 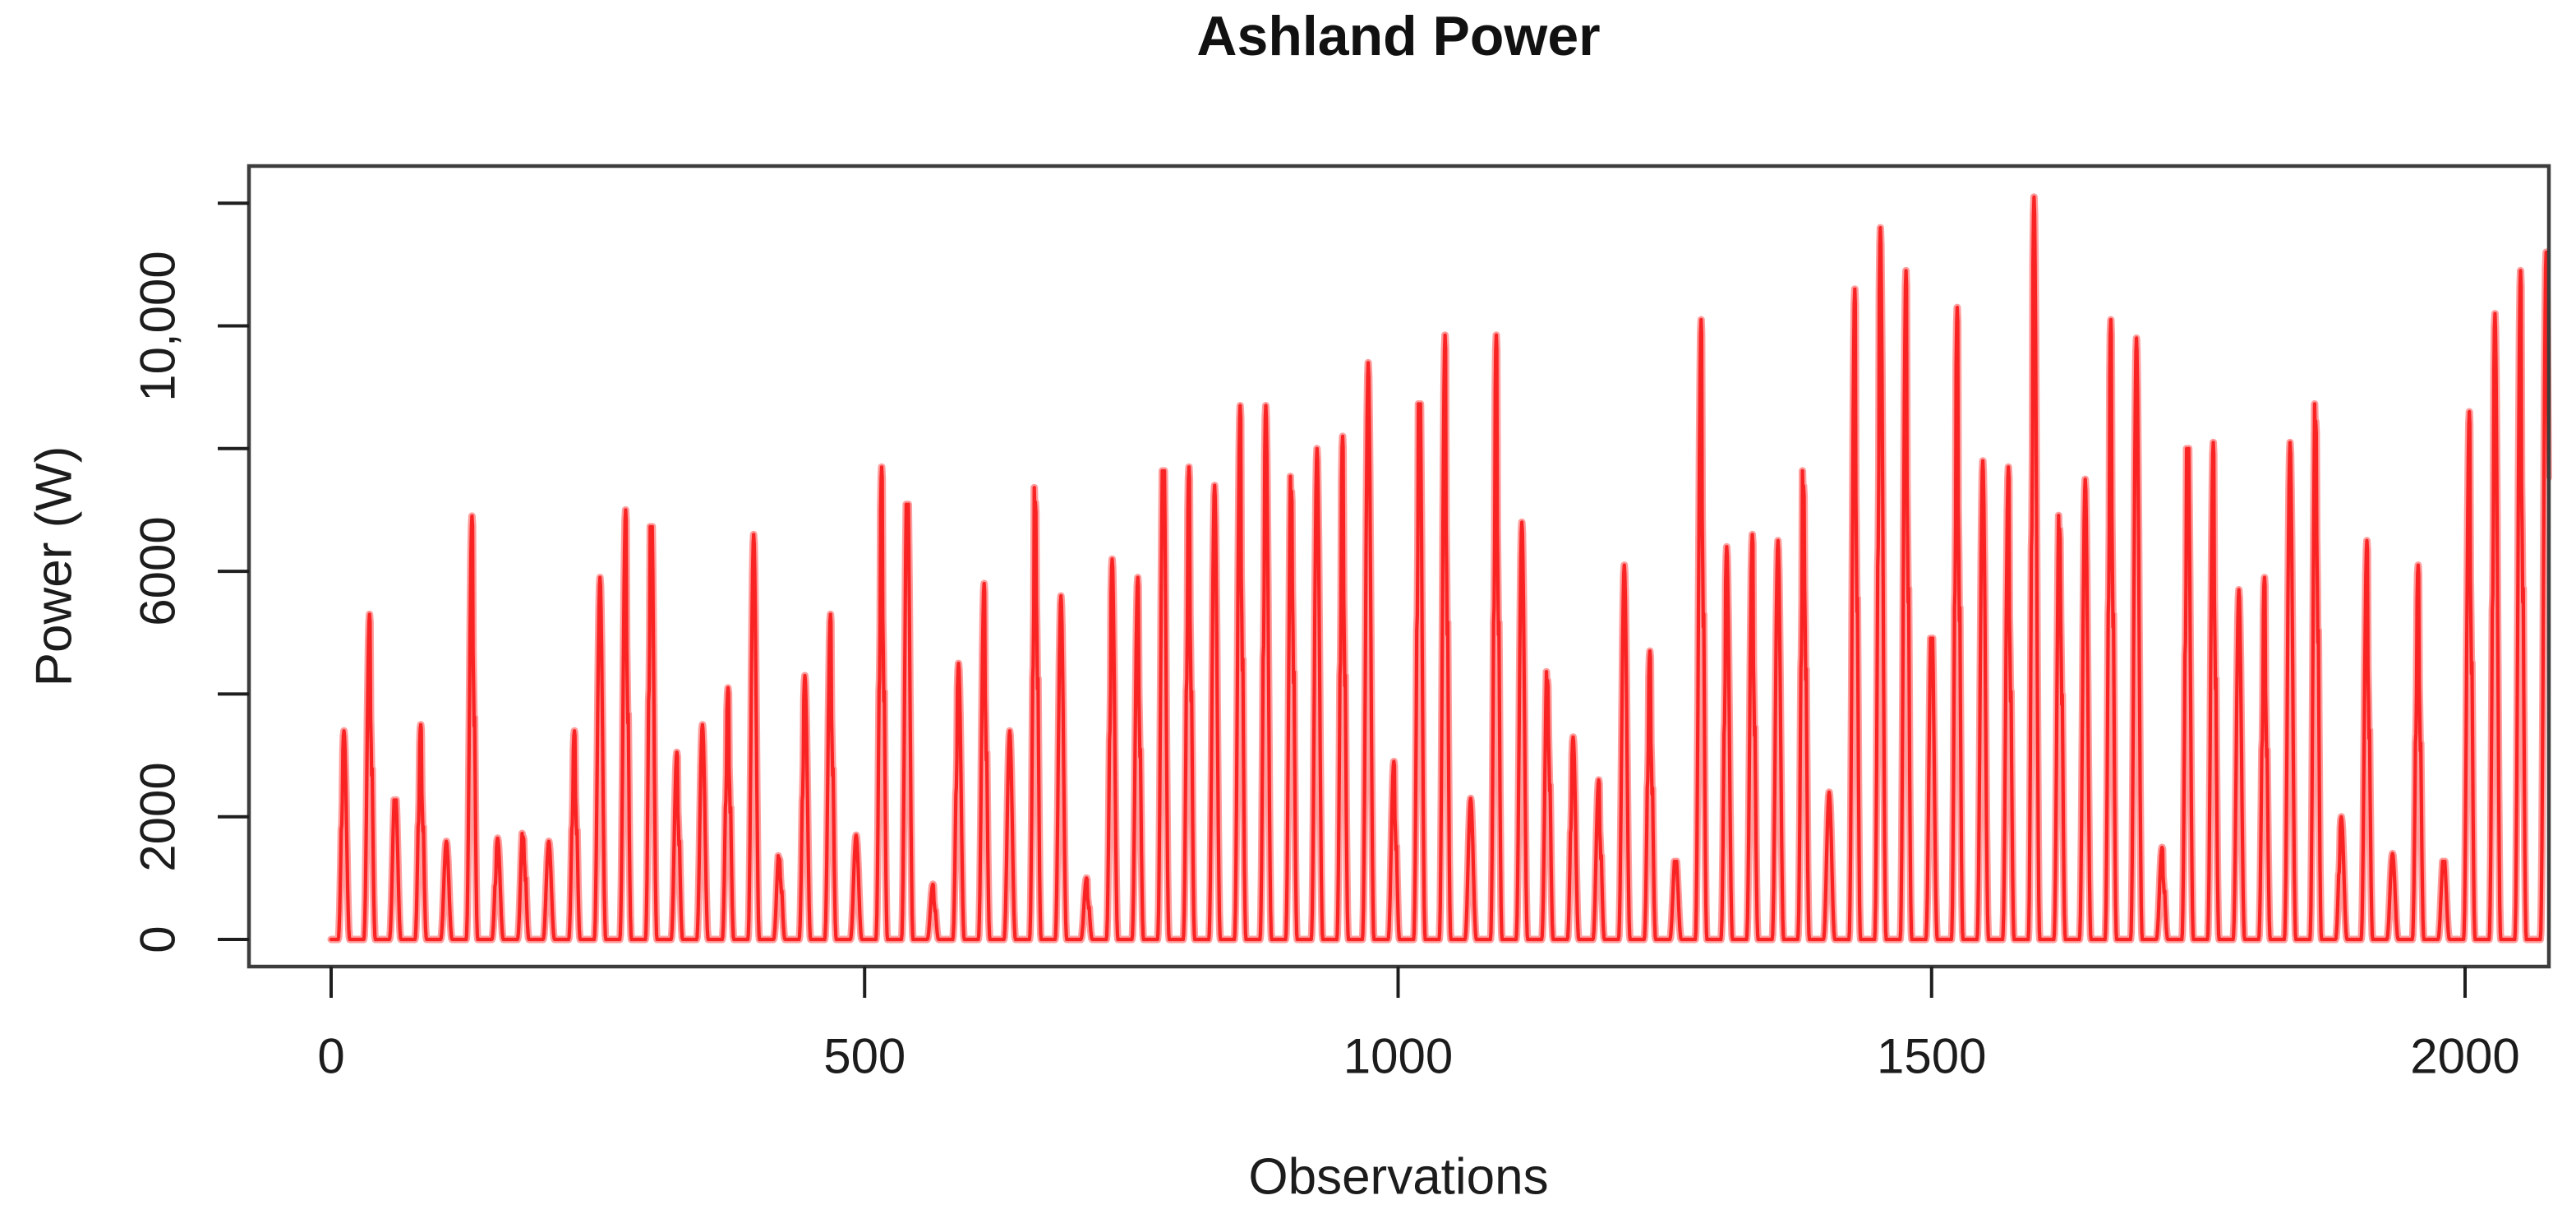 What do you see at coordinates (158, 571) in the screenshot?
I see `y-tick-label: 6000` at bounding box center [158, 571].